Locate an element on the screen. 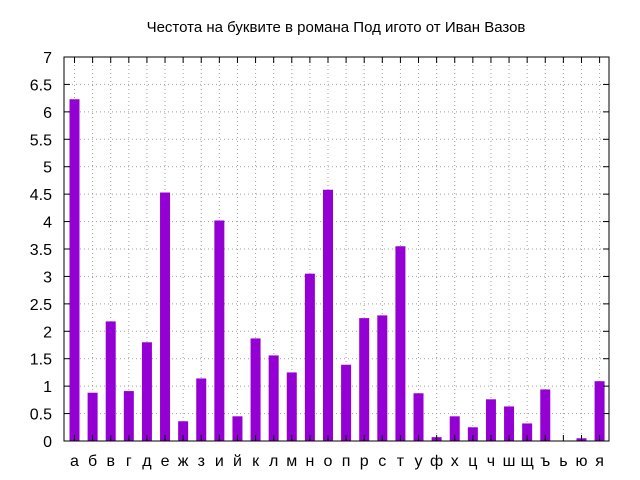 This screenshot has width=640, height=480. y-tick-label: 1.5 is located at coordinates (41, 360).